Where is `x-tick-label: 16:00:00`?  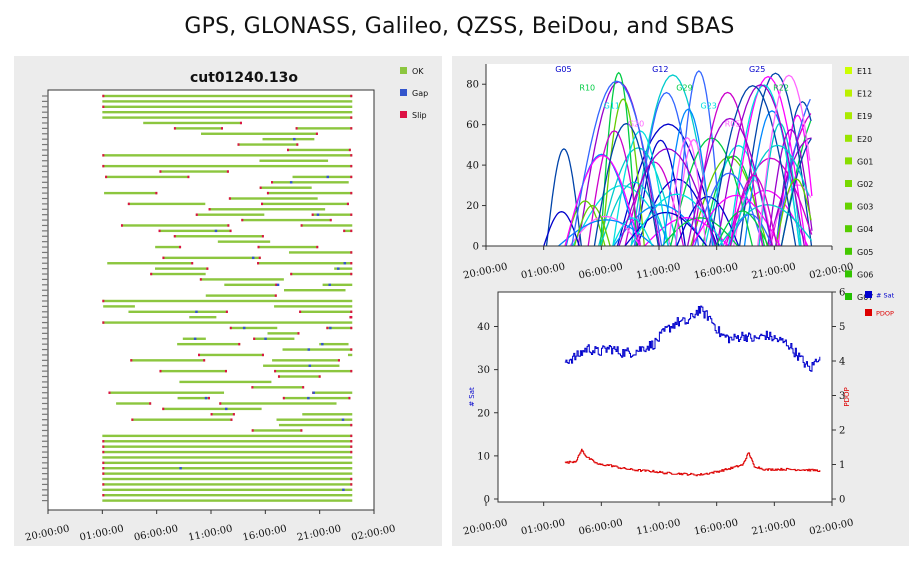
x-tick-label: 16:00:00 is located at coordinates (716, 272).